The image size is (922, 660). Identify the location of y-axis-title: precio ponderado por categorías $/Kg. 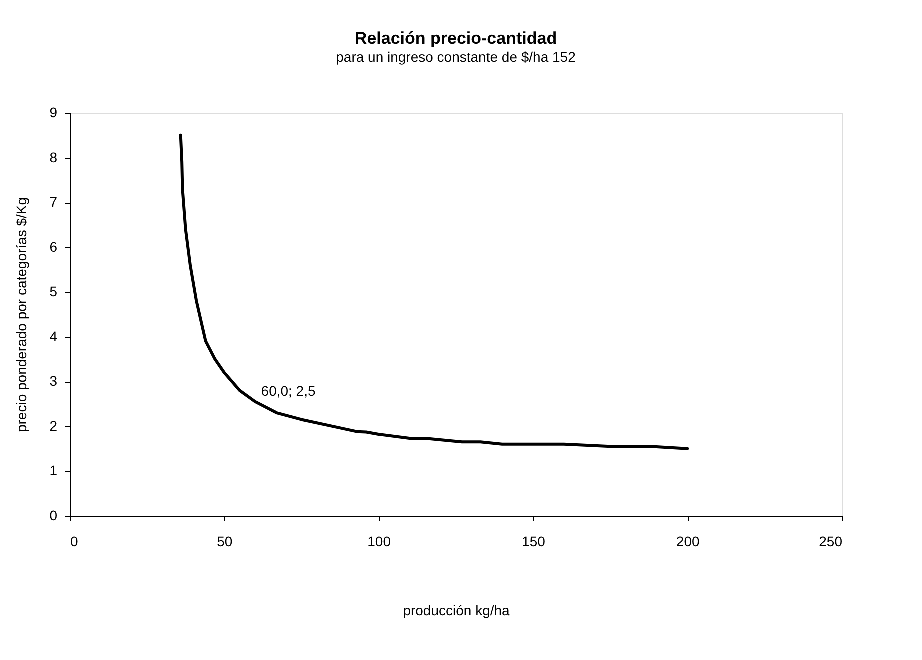
(22, 315).